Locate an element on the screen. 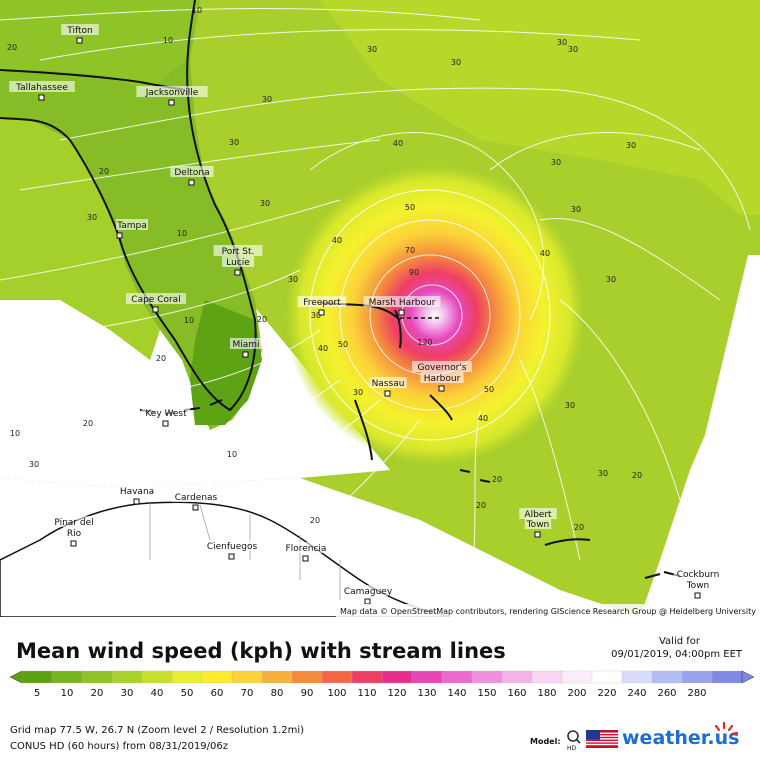 The height and width of the screenshot is (760, 760). contour-label: 10 is located at coordinates (232, 454).